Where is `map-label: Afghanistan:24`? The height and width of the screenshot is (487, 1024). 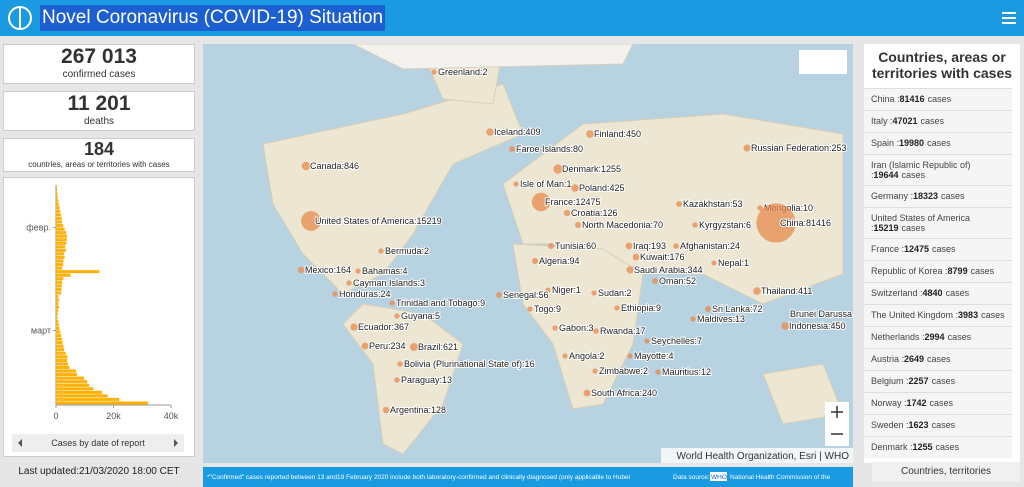
map-label: Afghanistan:24 is located at coordinates (710, 246).